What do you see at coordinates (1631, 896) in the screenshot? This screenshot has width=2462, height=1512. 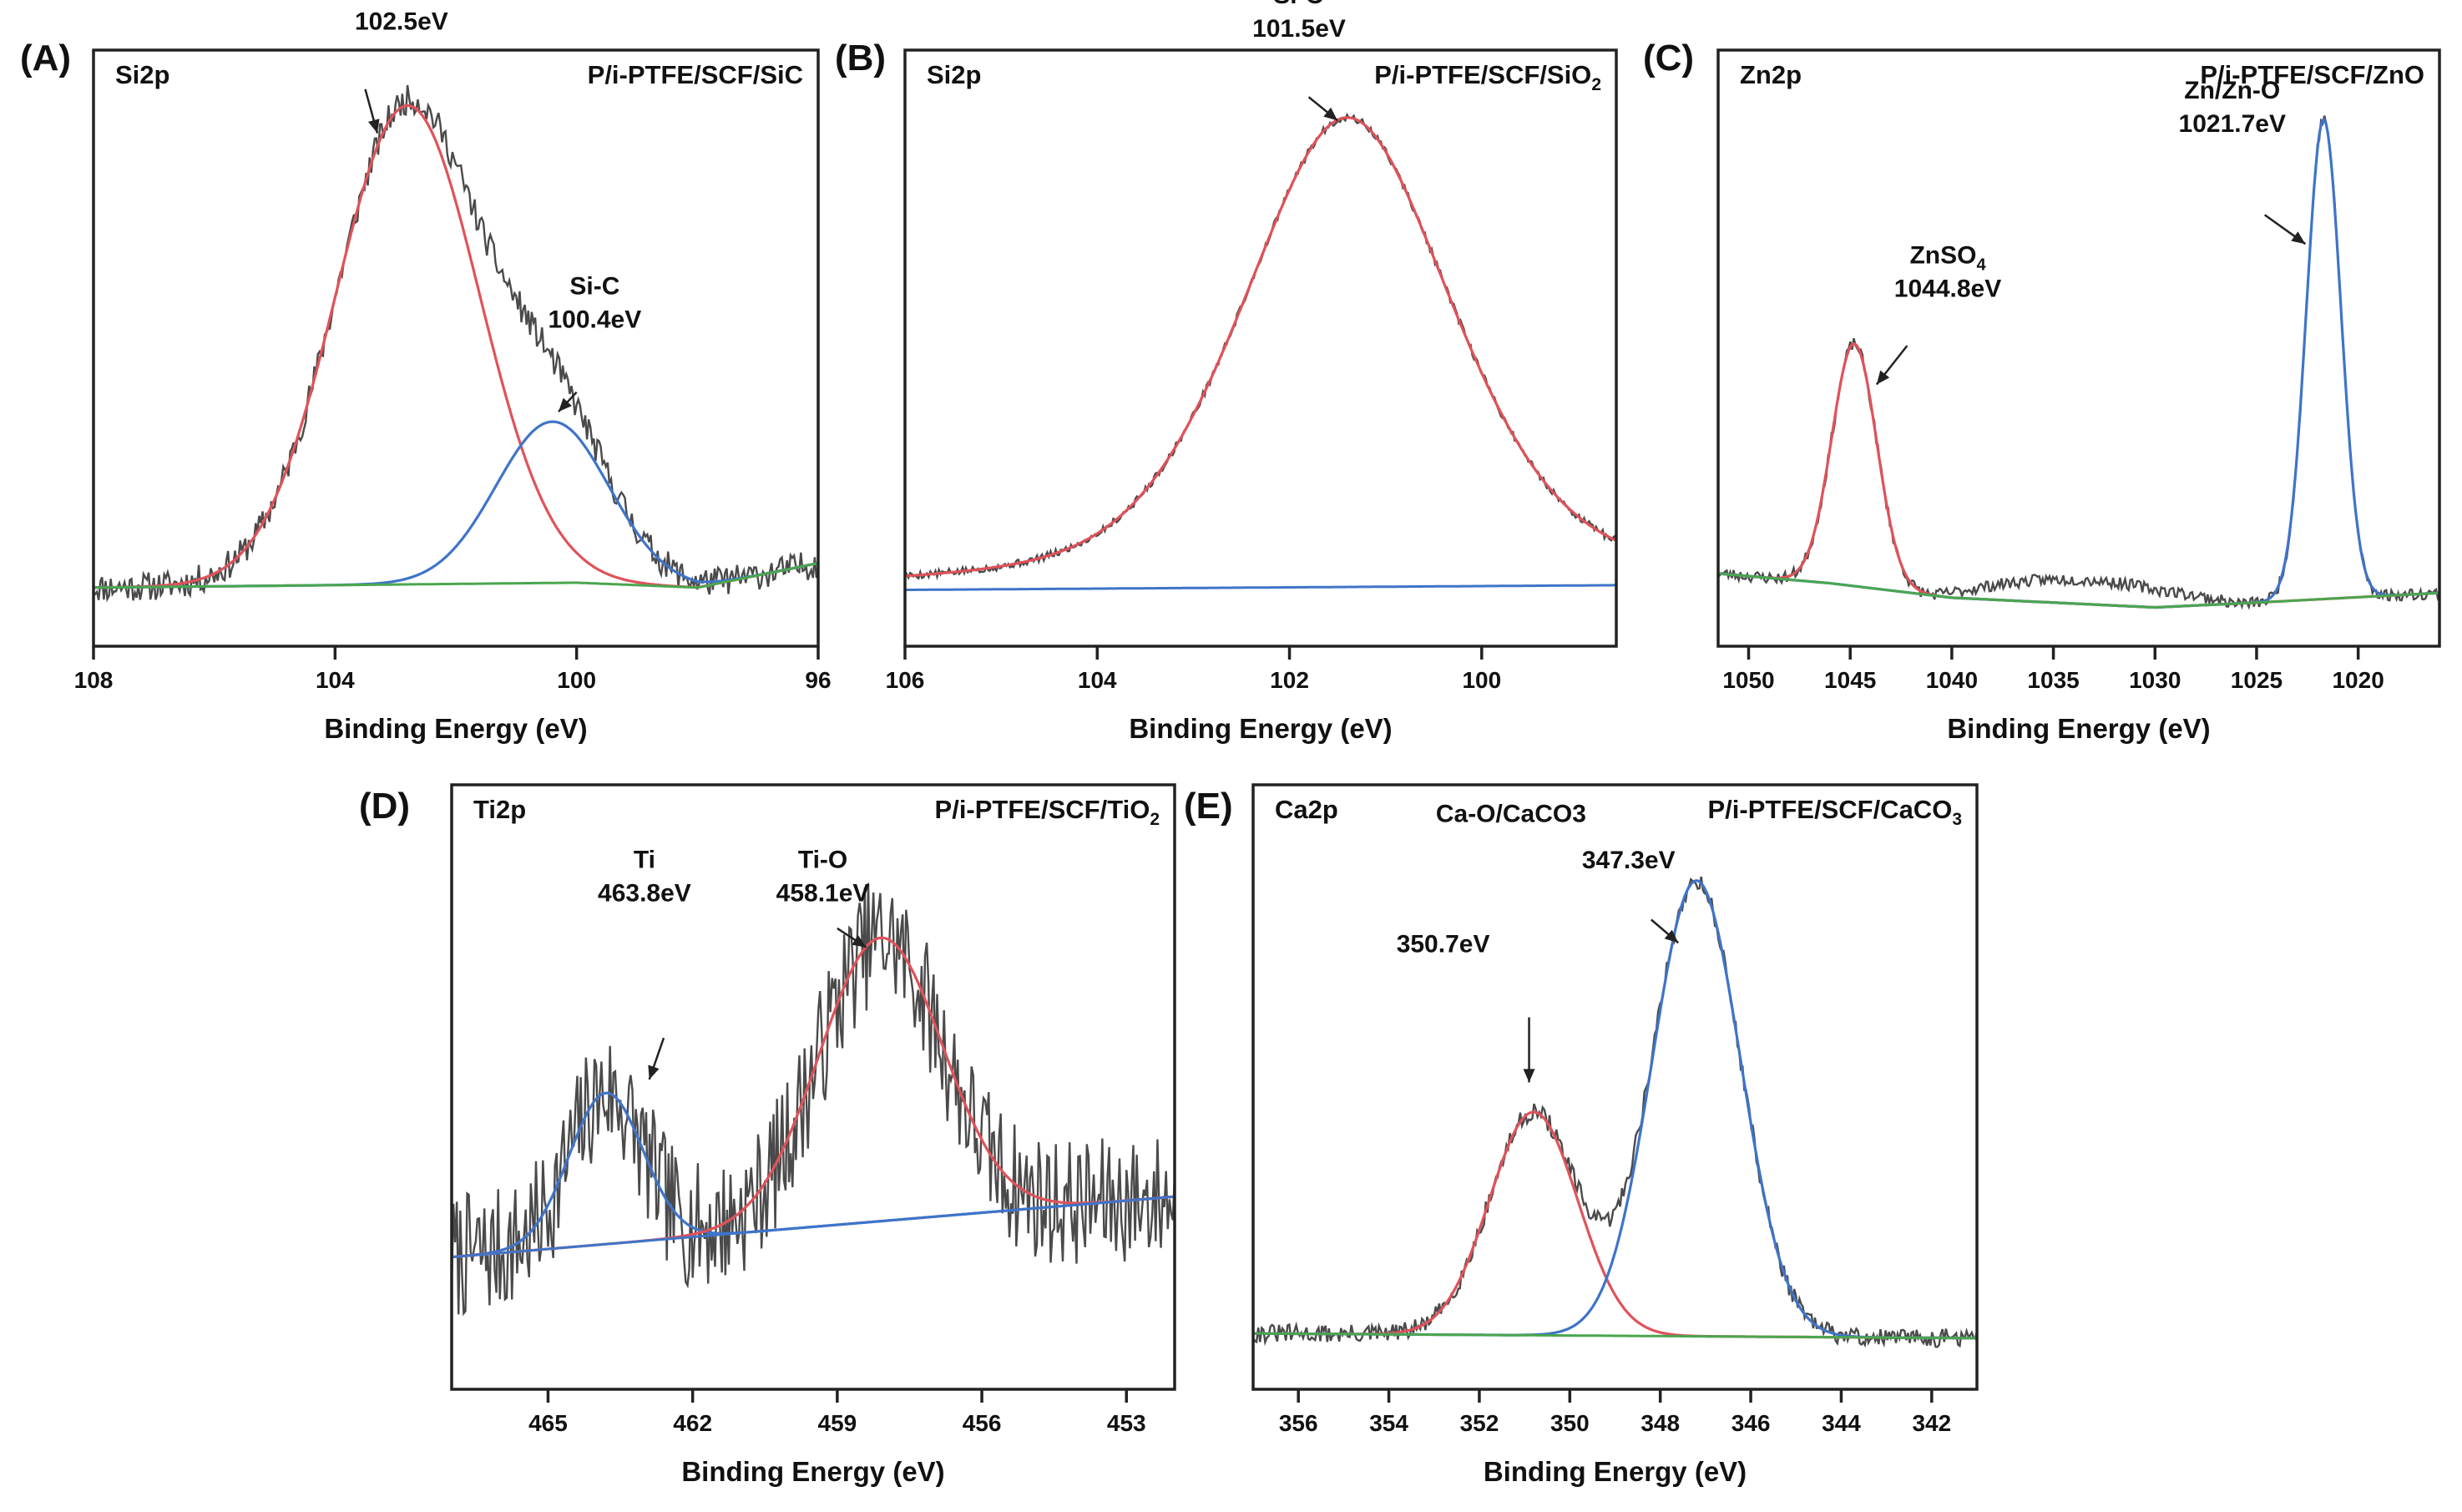 I see `peak-annotation: 347.3eV` at bounding box center [1631, 896].